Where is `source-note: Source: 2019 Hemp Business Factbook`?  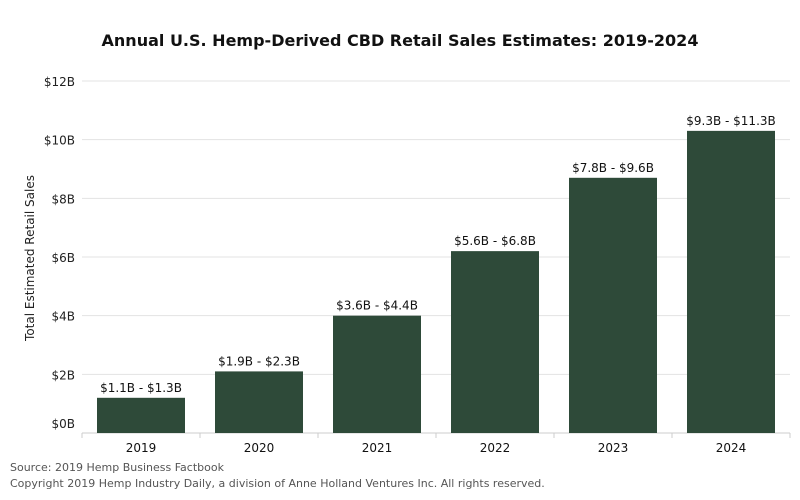
source-note: Source: 2019 Hemp Business Factbook is located at coordinates (117, 467).